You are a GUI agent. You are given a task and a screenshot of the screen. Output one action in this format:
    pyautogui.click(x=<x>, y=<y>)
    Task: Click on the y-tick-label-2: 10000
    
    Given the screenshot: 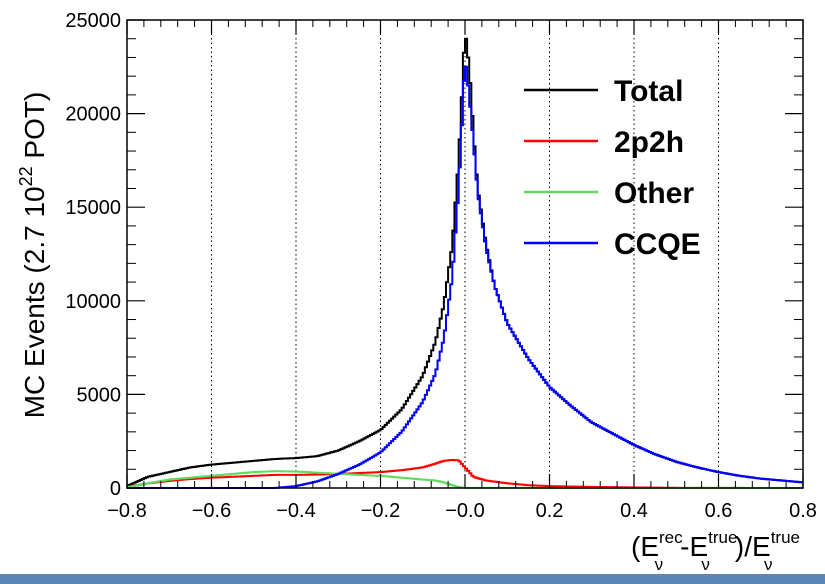 What is the action you would take?
    pyautogui.click(x=93, y=302)
    